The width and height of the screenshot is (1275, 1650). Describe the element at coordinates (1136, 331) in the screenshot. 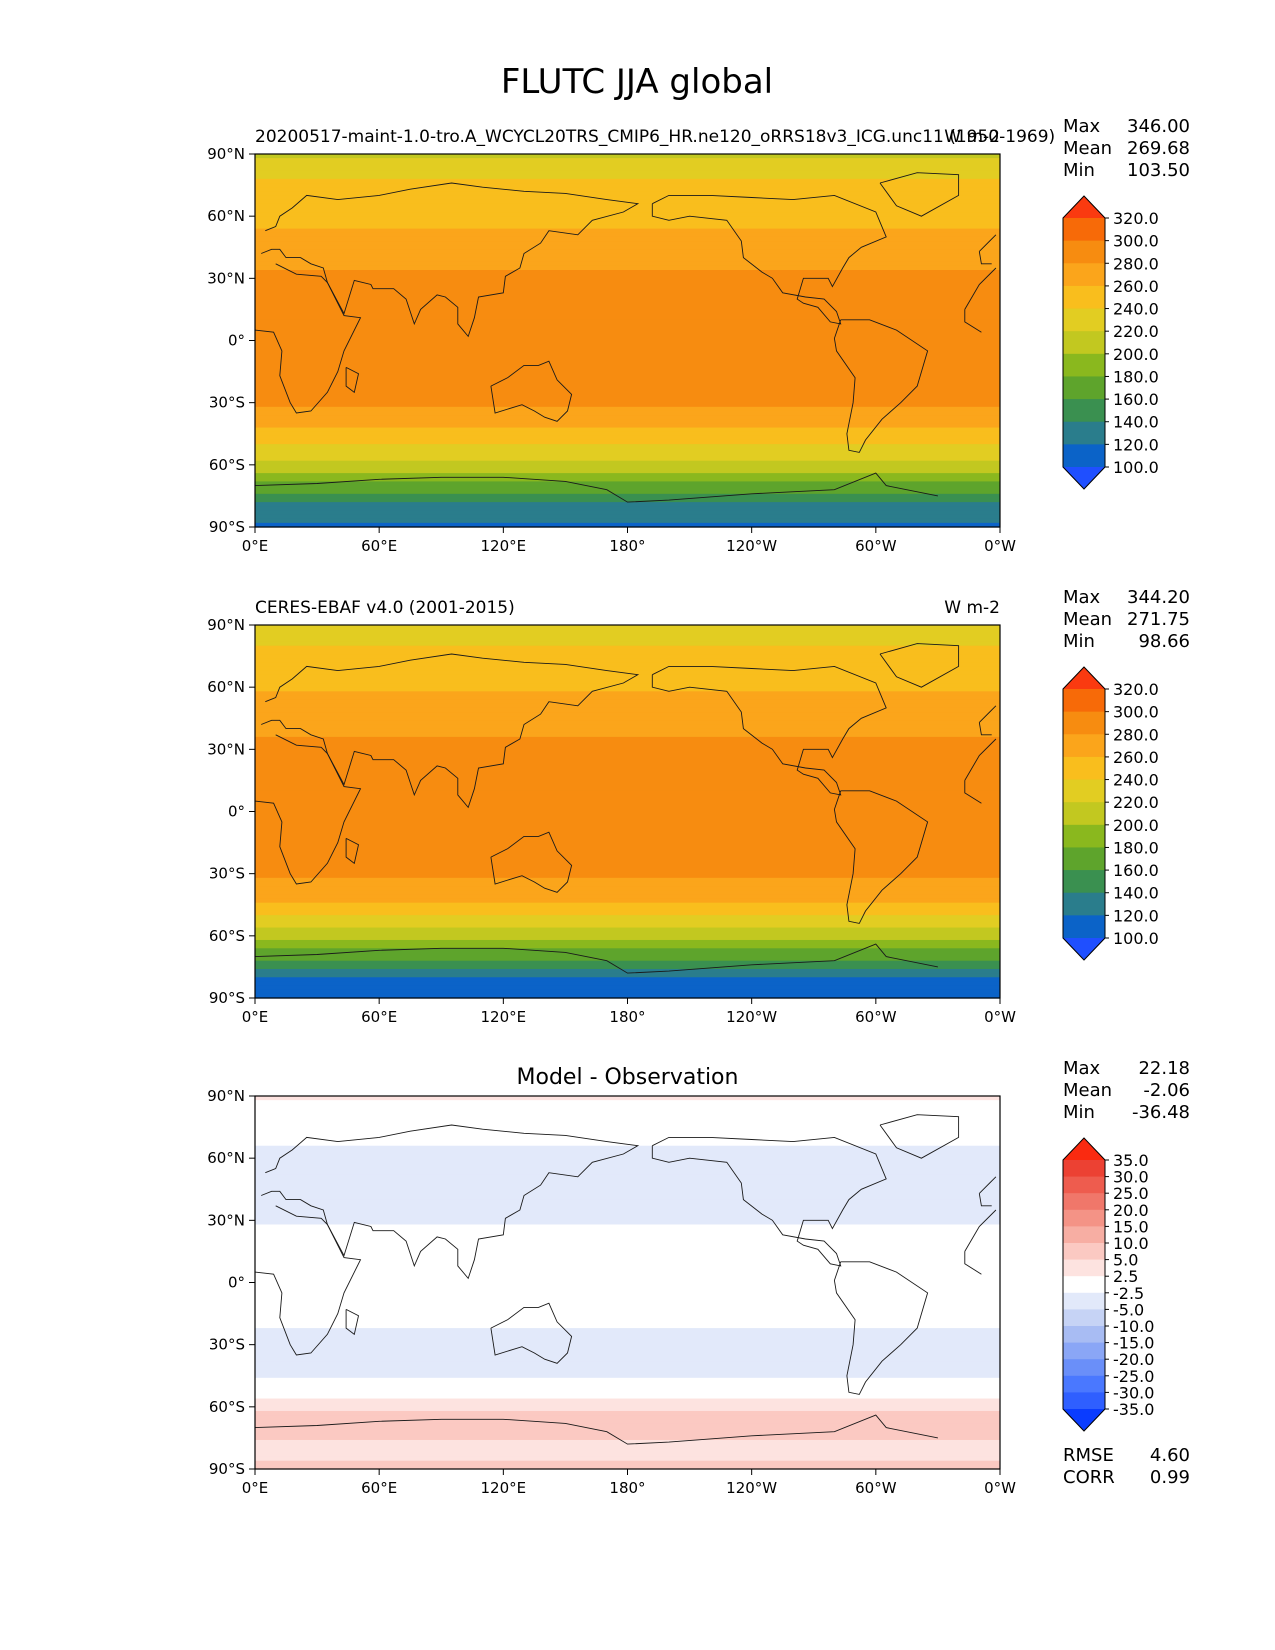

I see `colorbar-label: 220.0` at that location.